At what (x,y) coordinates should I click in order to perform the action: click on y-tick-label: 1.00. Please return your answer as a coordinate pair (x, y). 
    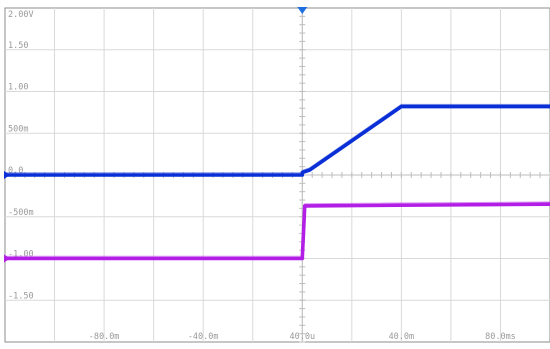
    Looking at the image, I should click on (18, 88).